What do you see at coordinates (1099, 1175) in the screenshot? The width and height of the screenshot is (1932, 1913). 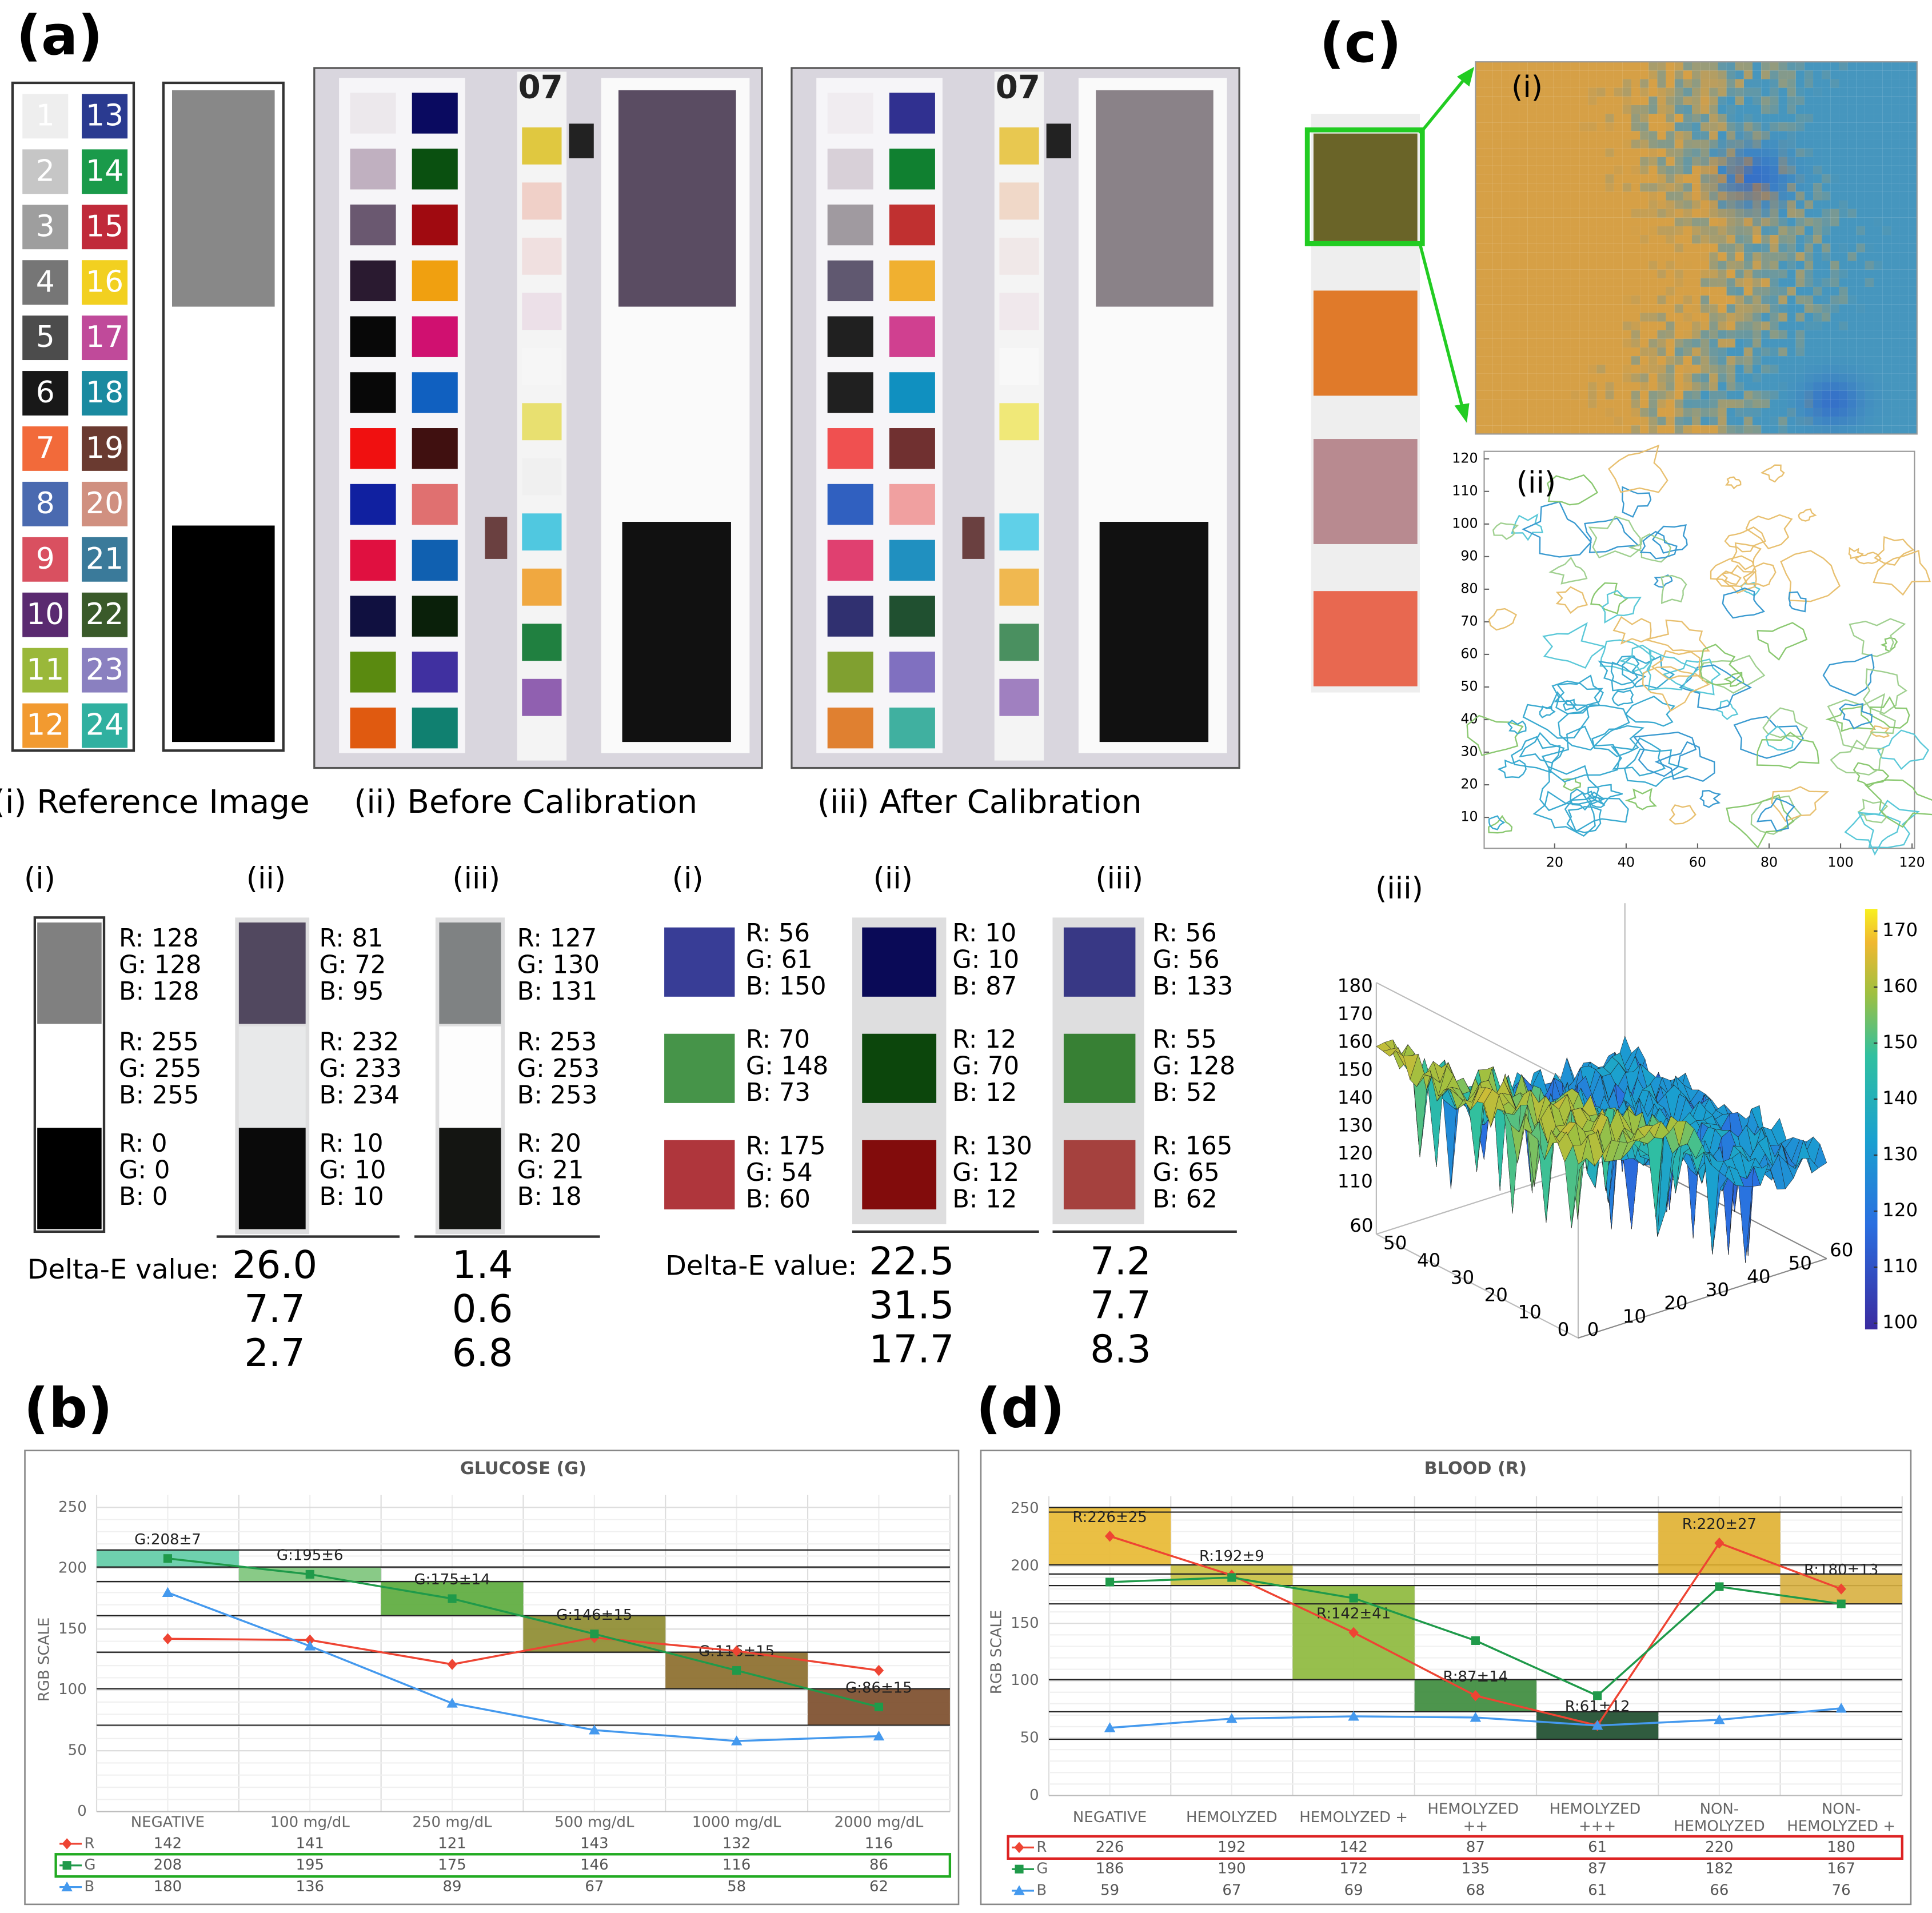 I see `color-patch` at bounding box center [1099, 1175].